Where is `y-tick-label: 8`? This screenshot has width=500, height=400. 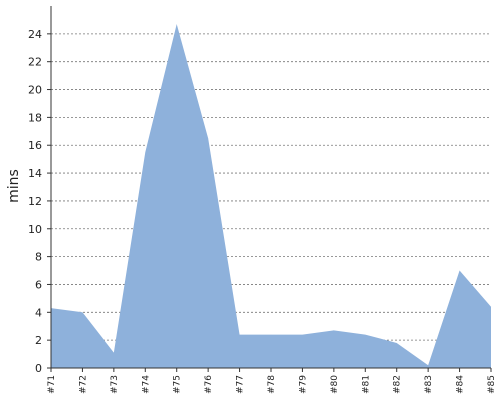 y-tick-label: 8 is located at coordinates (38, 257).